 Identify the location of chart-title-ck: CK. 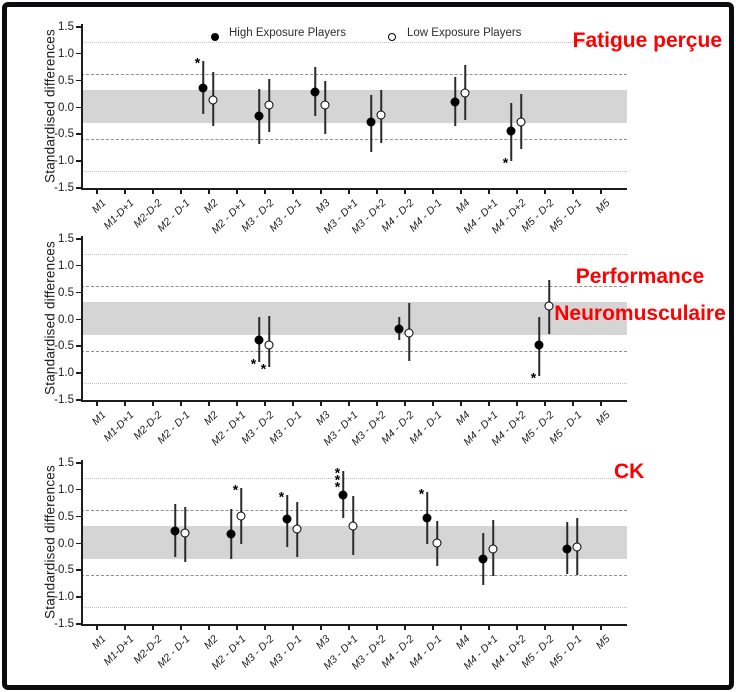
(629, 471).